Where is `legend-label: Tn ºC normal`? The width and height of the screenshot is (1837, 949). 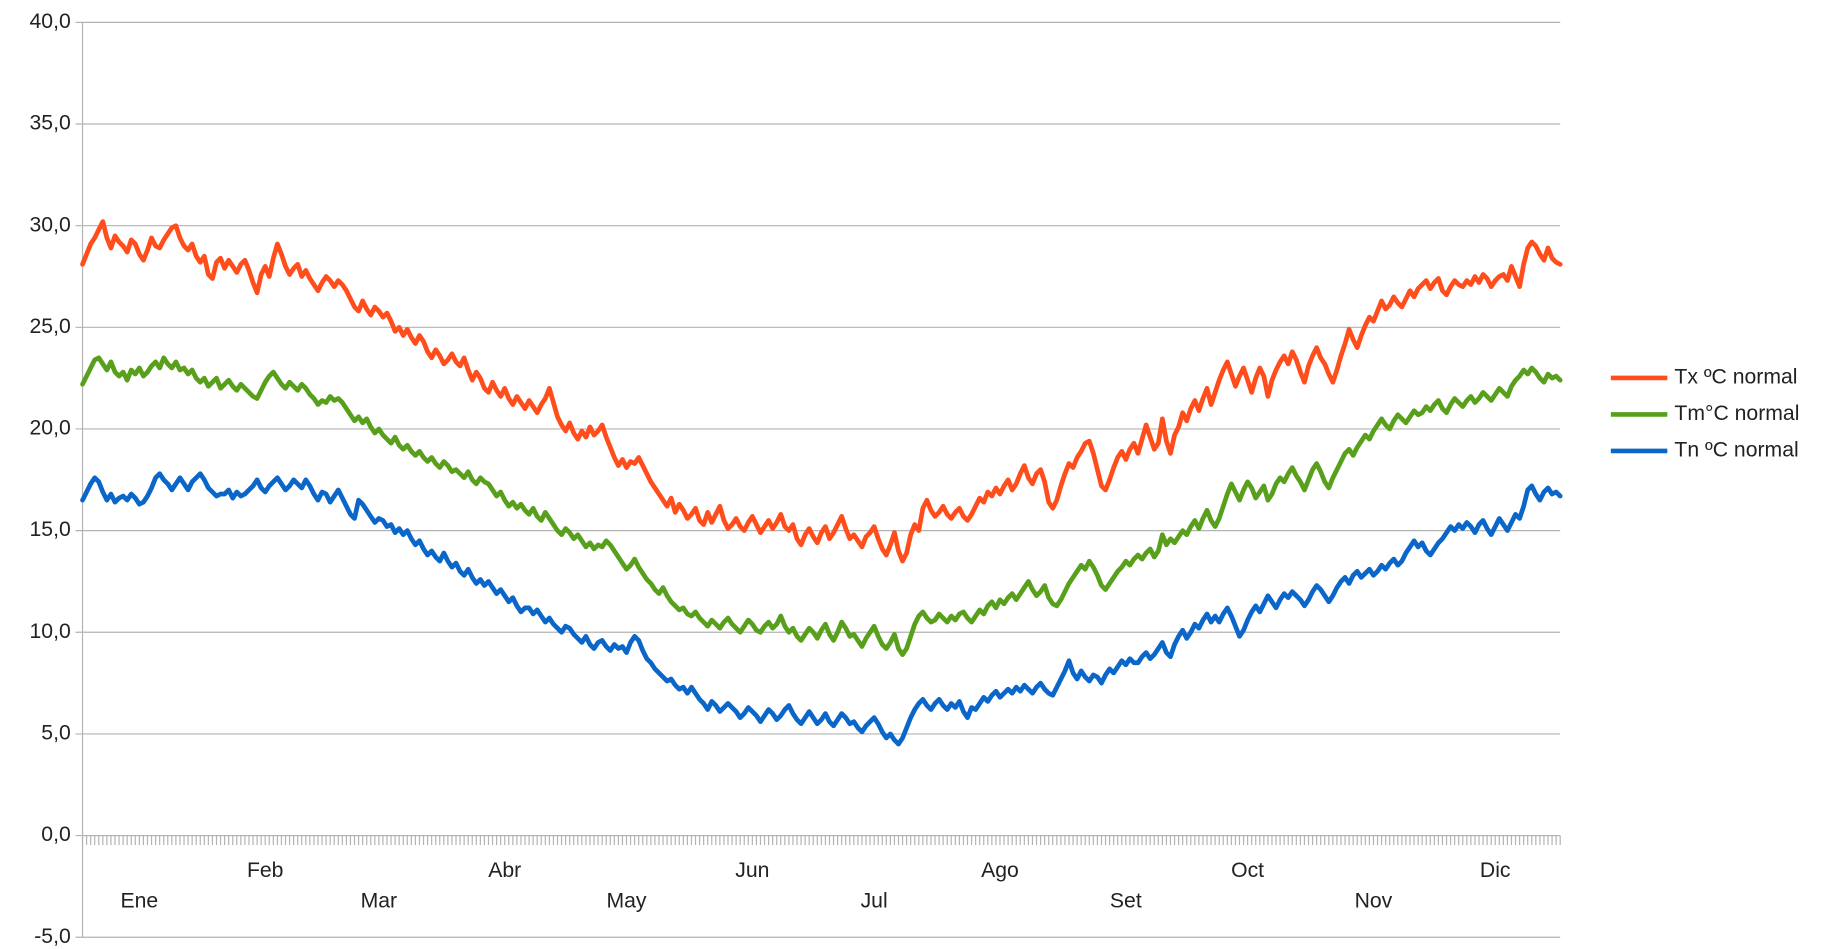 legend-label: Tn ºC normal is located at coordinates (1736, 450).